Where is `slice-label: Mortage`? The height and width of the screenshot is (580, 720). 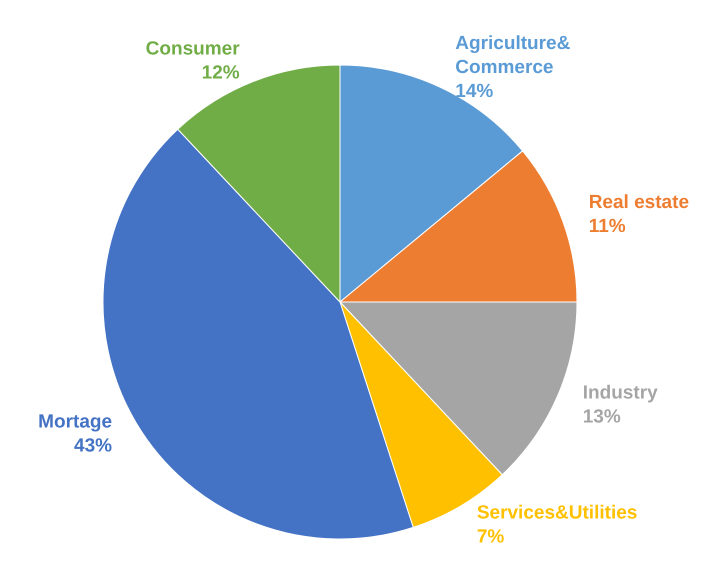
slice-label: Mortage is located at coordinates (75, 421).